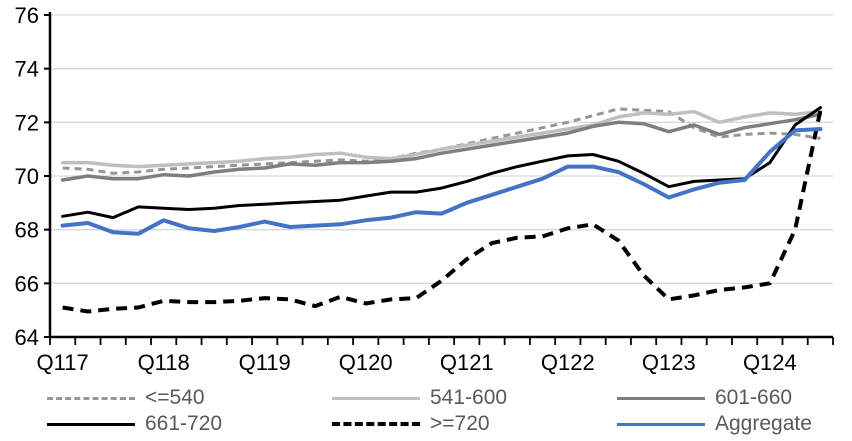 This screenshot has height=441, width=852. Describe the element at coordinates (27, 176) in the screenshot. I see `y-axis-label: 70` at that location.